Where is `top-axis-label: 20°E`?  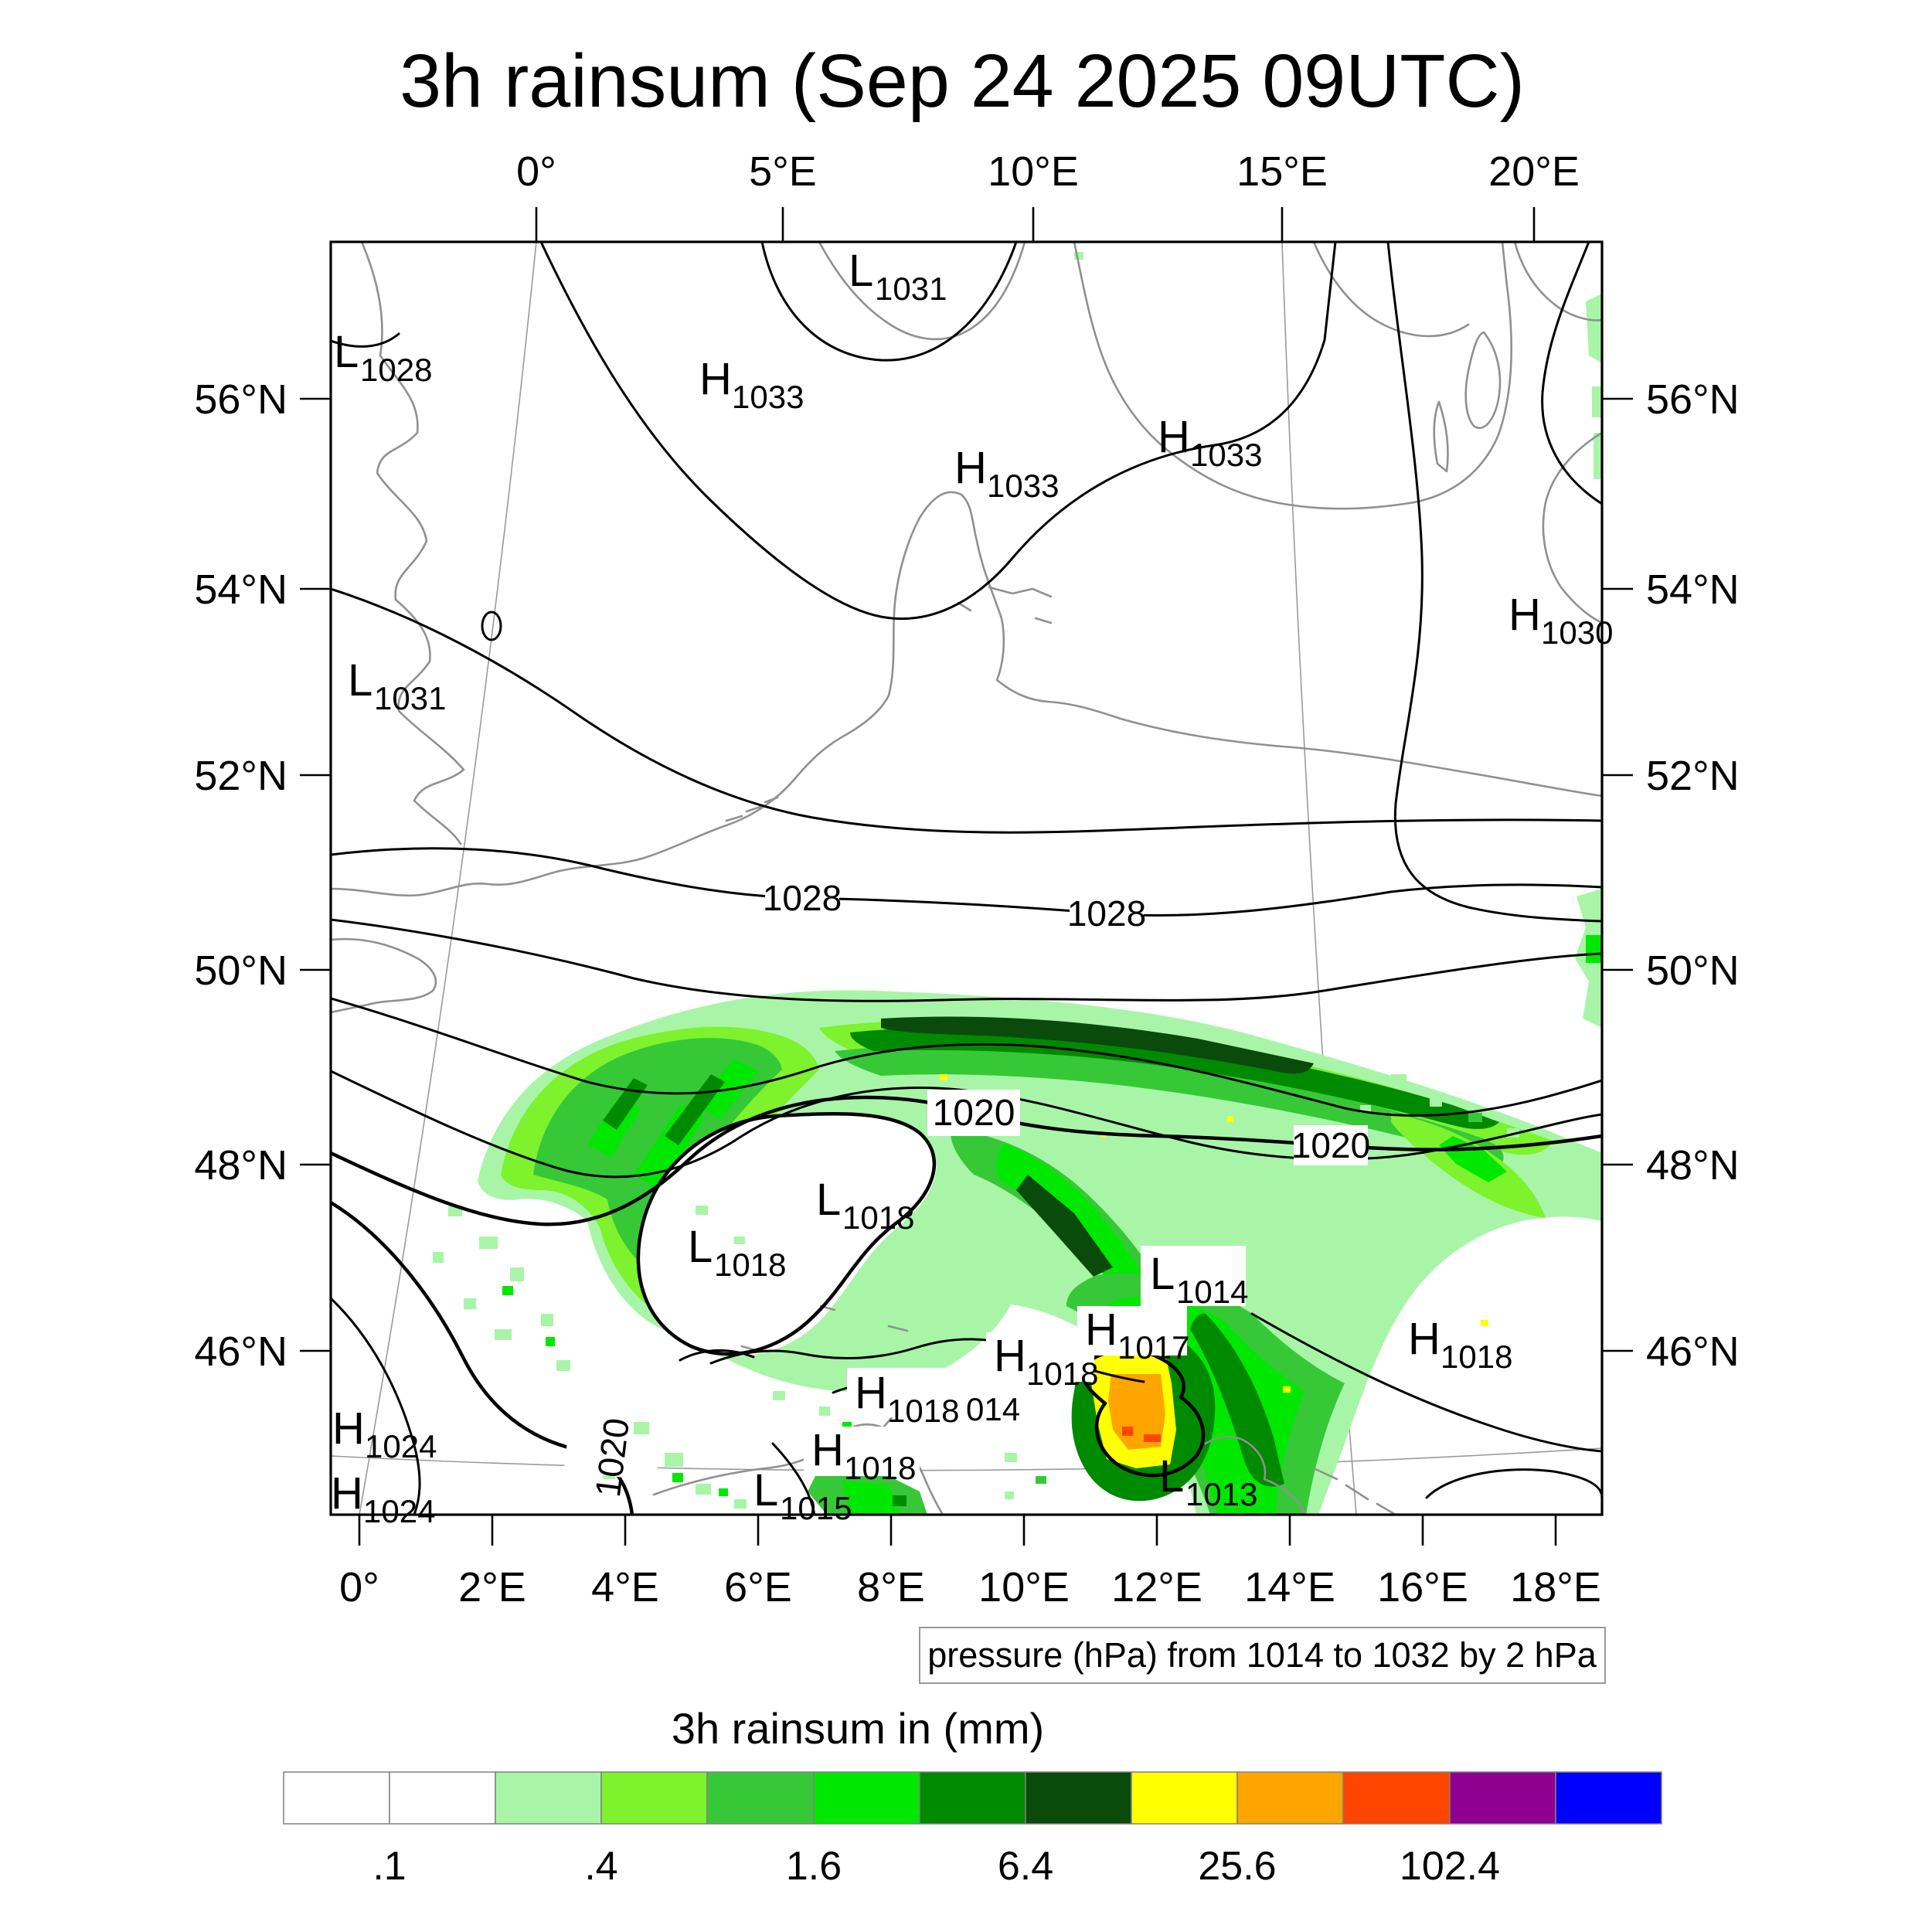 top-axis-label: 20°E is located at coordinates (1534, 171).